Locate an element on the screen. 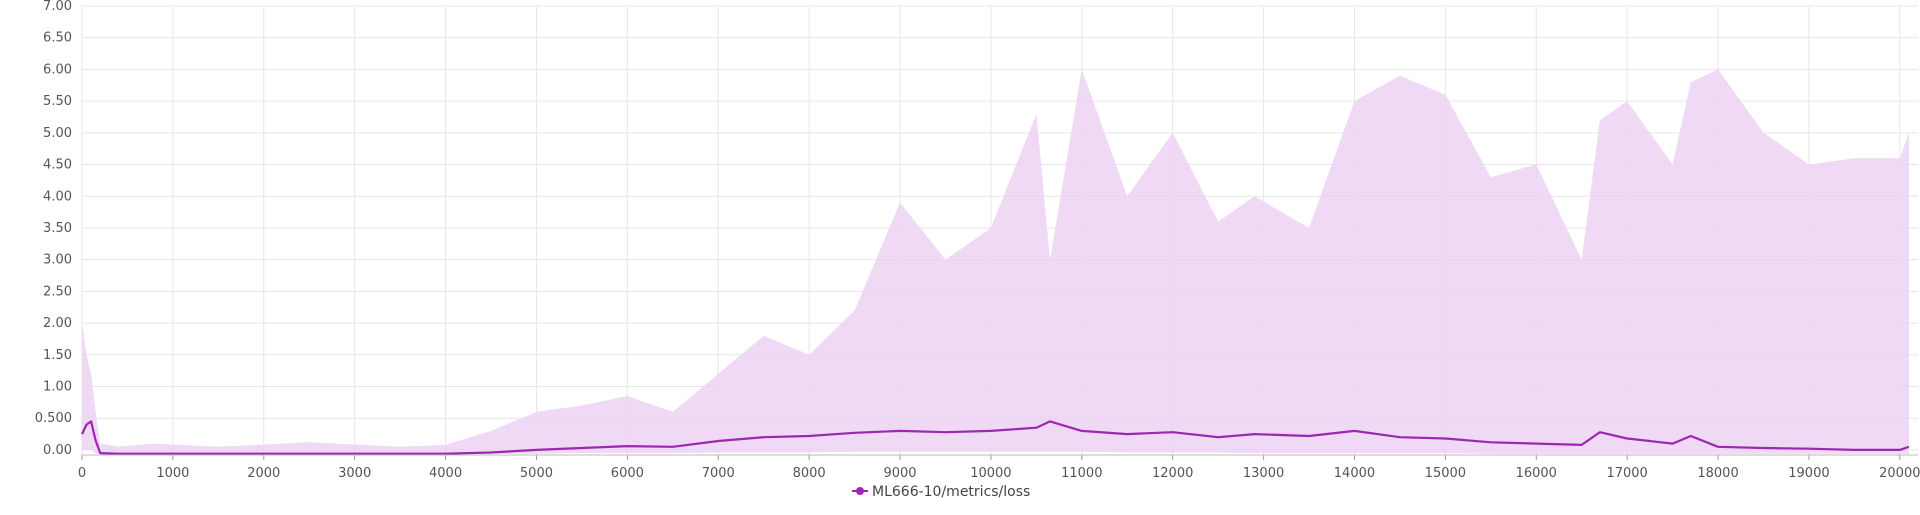 The image size is (1920, 515). x-tick-label: 2000 is located at coordinates (263, 473).